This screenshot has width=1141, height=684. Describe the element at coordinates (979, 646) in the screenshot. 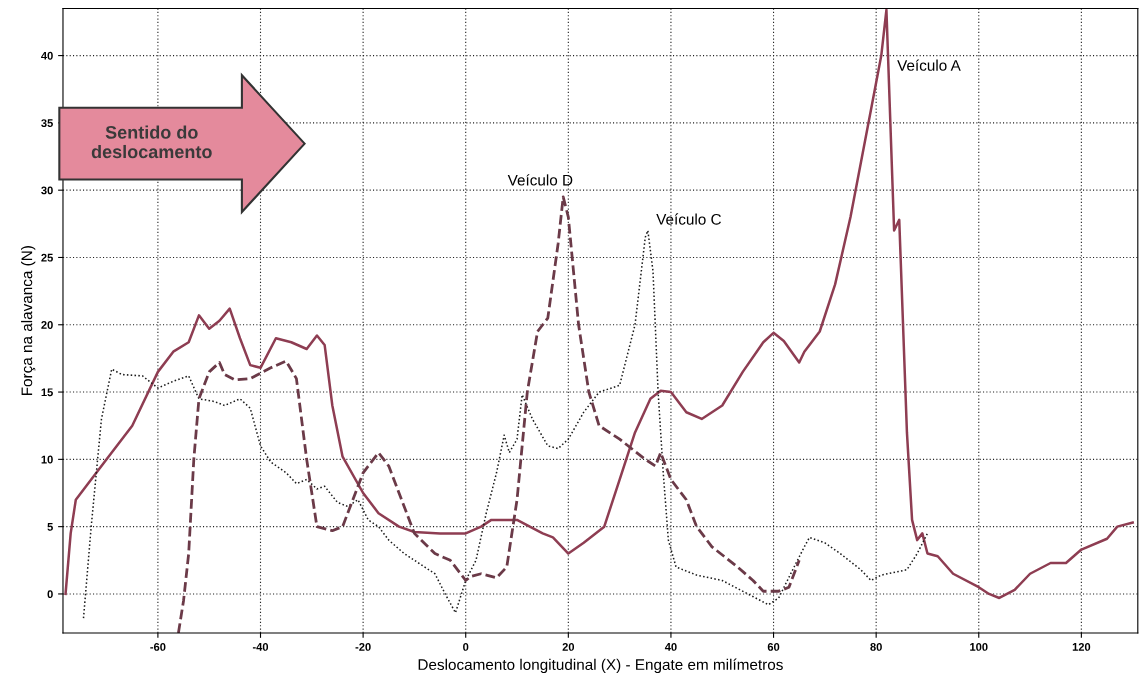

I see `x-tick-label: 100` at that location.